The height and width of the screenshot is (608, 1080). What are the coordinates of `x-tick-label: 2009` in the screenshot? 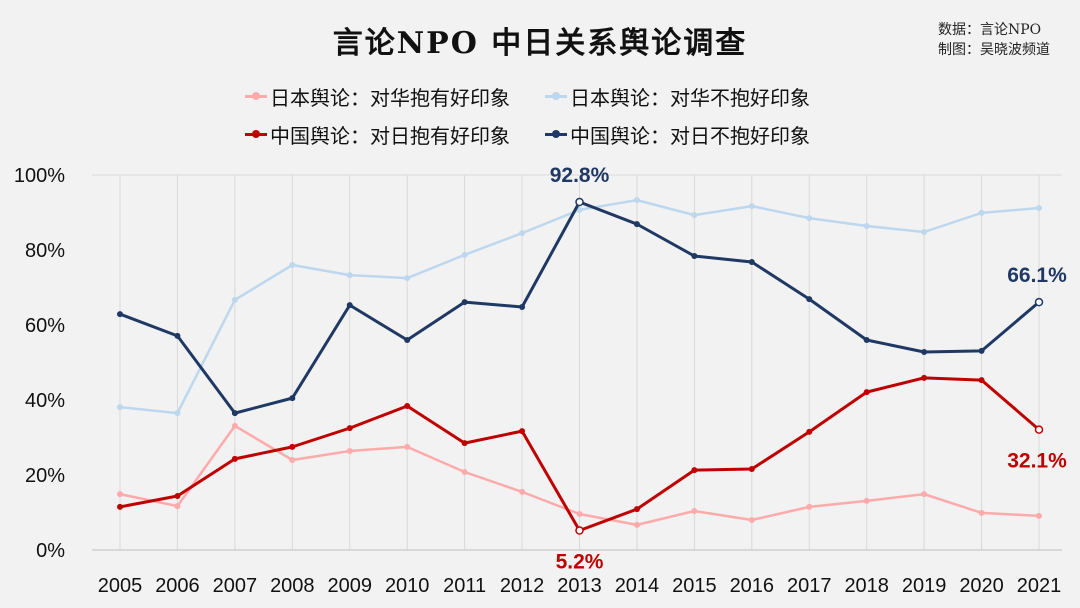 It's located at (350, 586).